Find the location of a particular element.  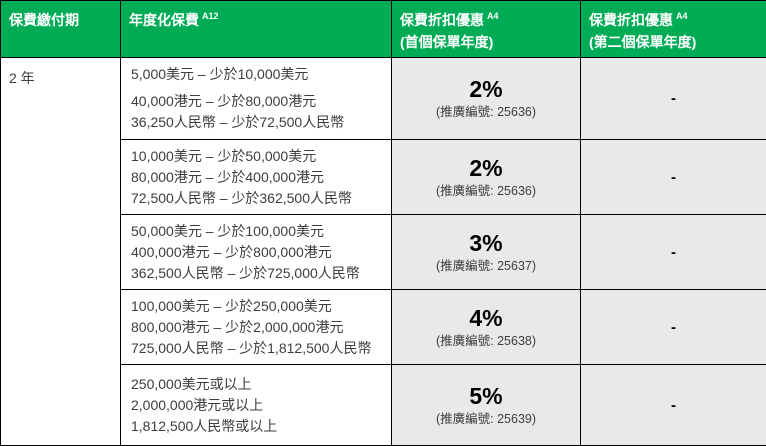

premium-range-hkd: 400,000港元 – 少於800,000港元 is located at coordinates (256, 252).